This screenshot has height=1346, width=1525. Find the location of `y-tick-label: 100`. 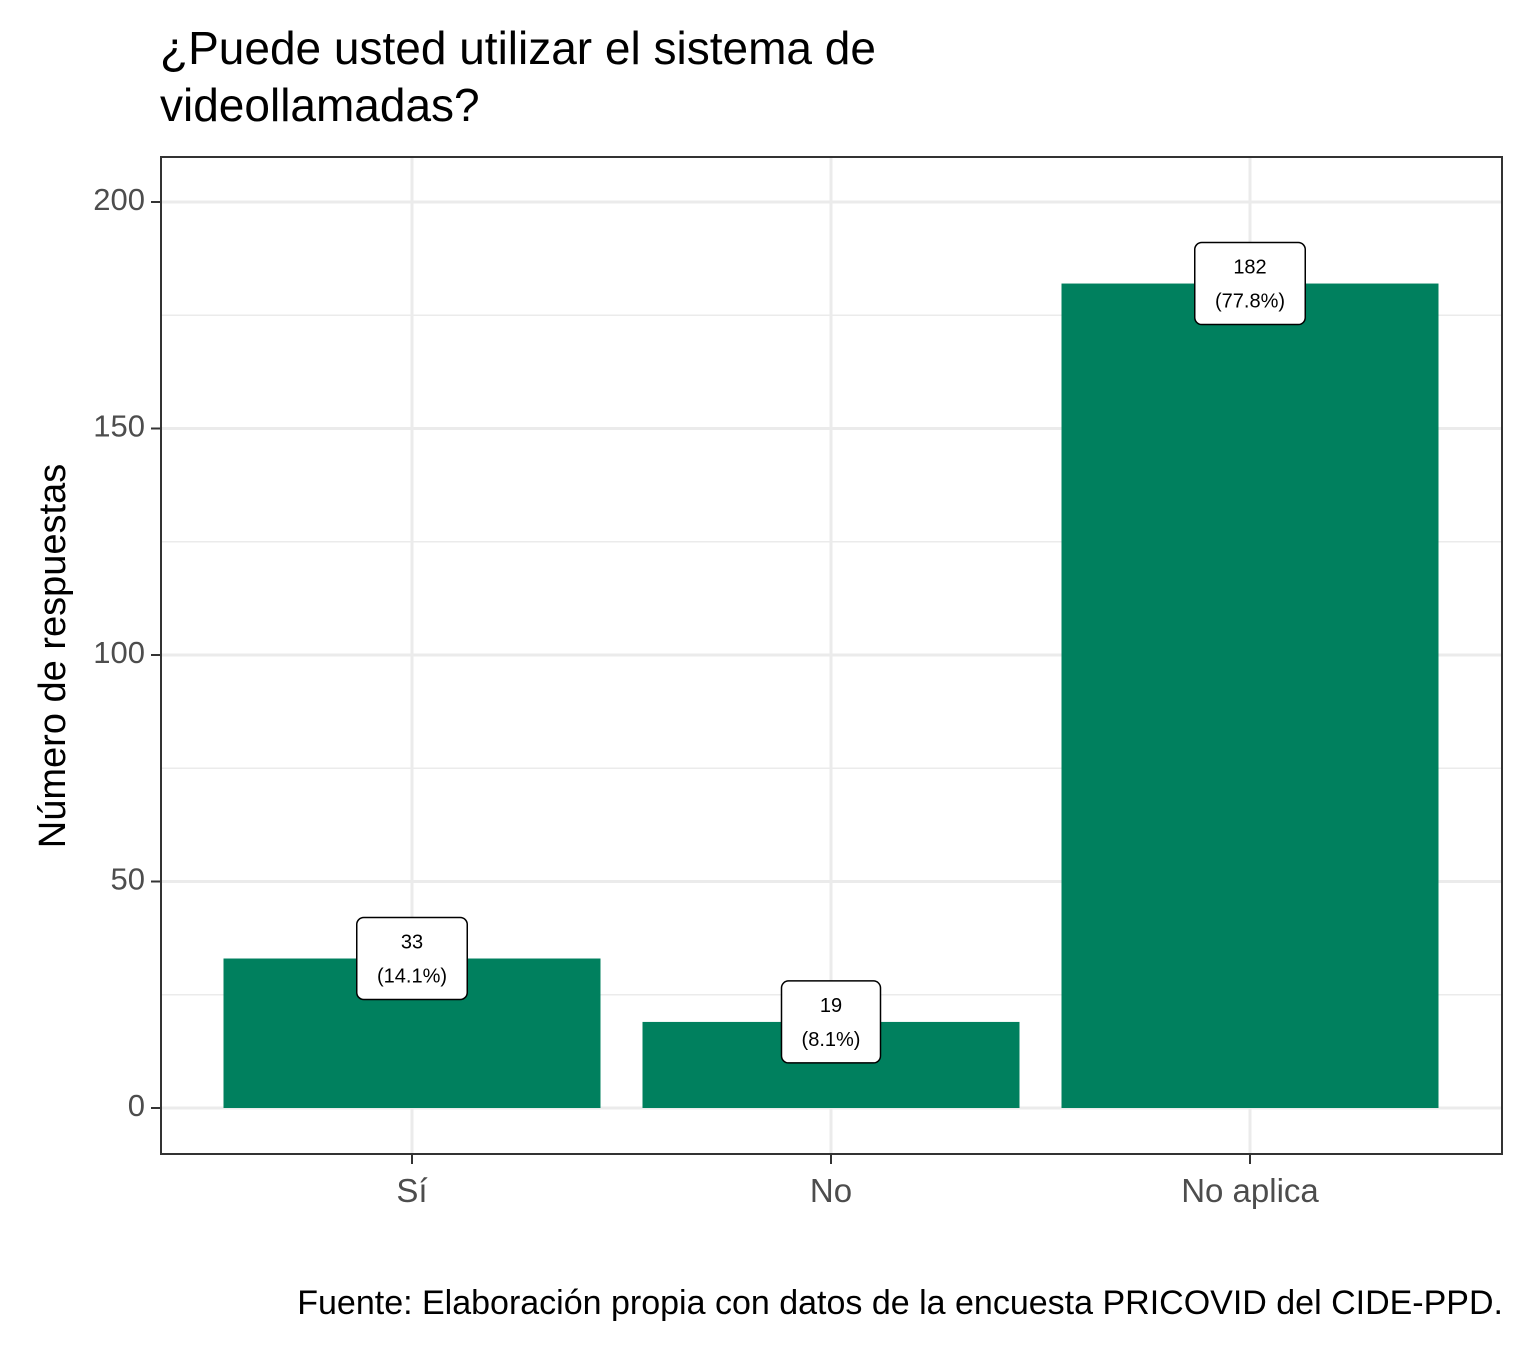

y-tick-label: 100 is located at coordinates (119, 652).